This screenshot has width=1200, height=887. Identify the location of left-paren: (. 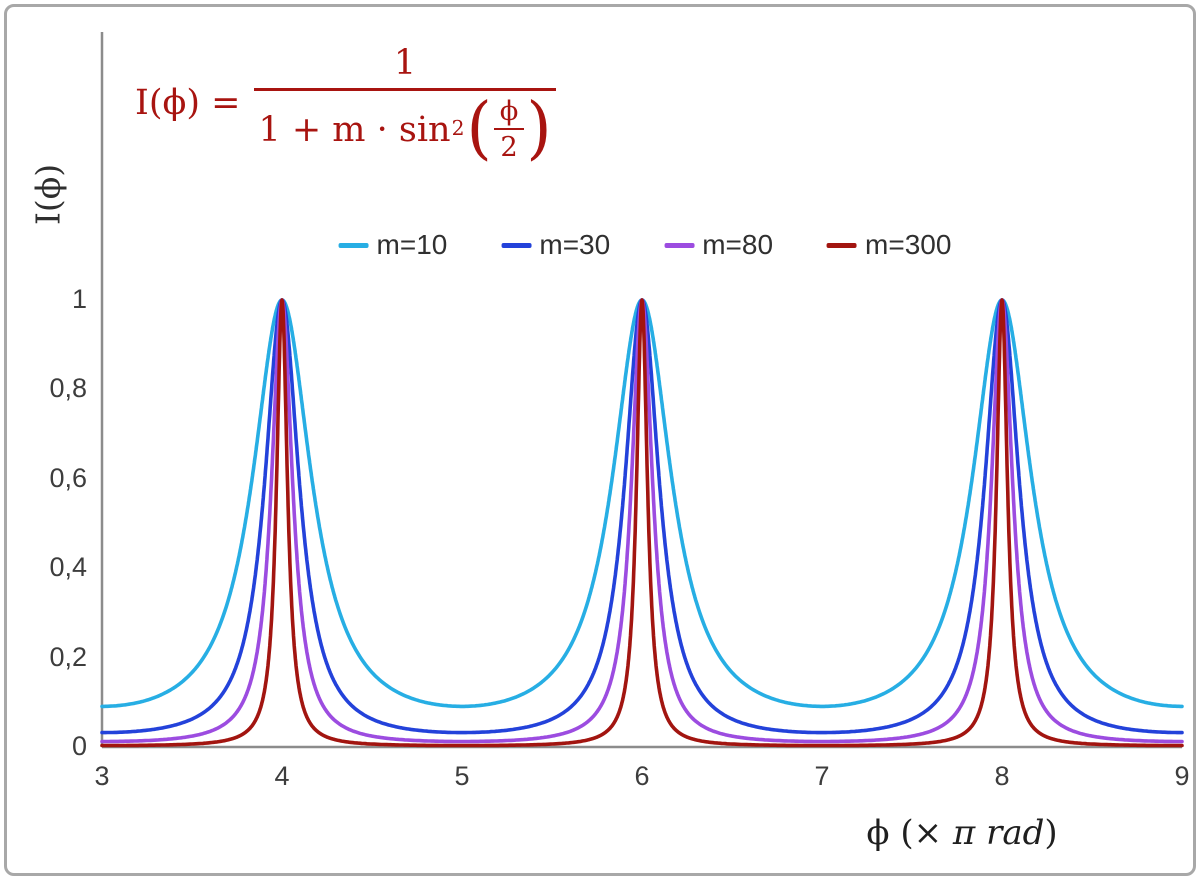
(478, 129).